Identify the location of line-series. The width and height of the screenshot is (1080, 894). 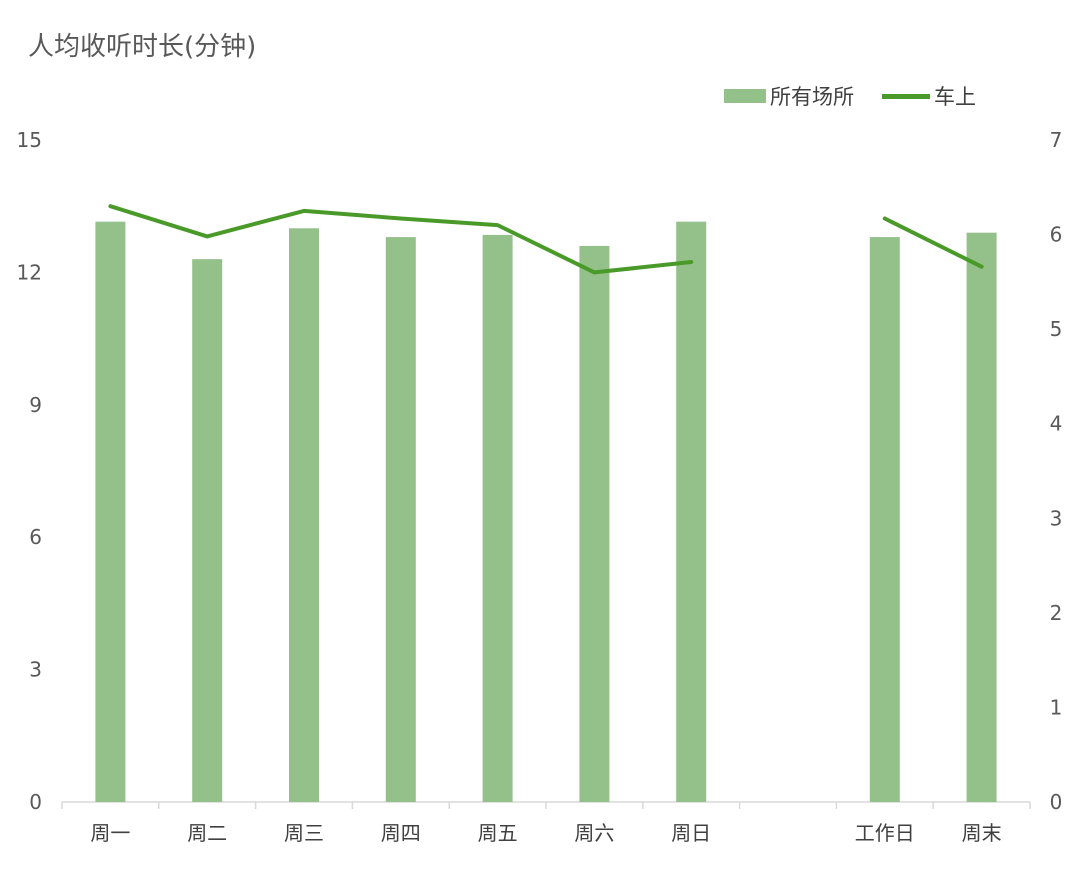
(933, 242).